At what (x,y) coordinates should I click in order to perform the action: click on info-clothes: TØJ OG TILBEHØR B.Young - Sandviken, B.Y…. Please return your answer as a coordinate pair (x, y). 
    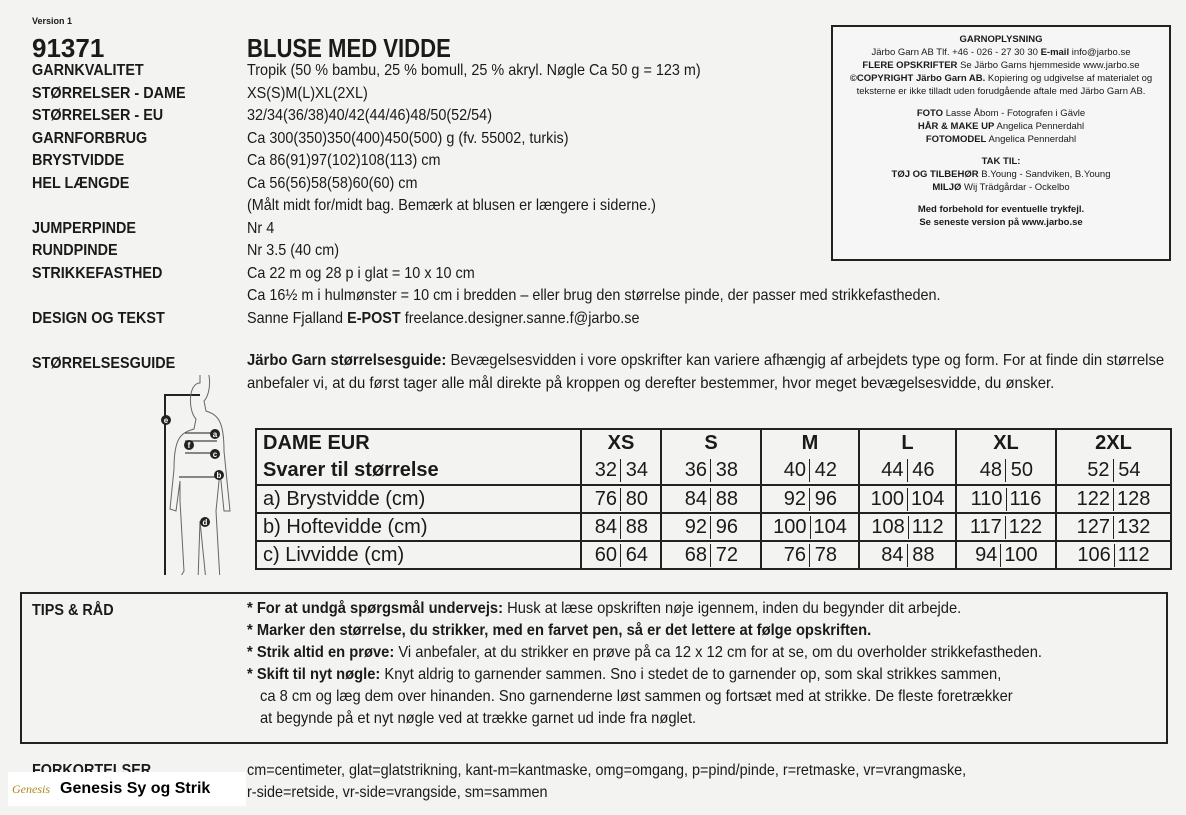
    Looking at the image, I should click on (1001, 174).